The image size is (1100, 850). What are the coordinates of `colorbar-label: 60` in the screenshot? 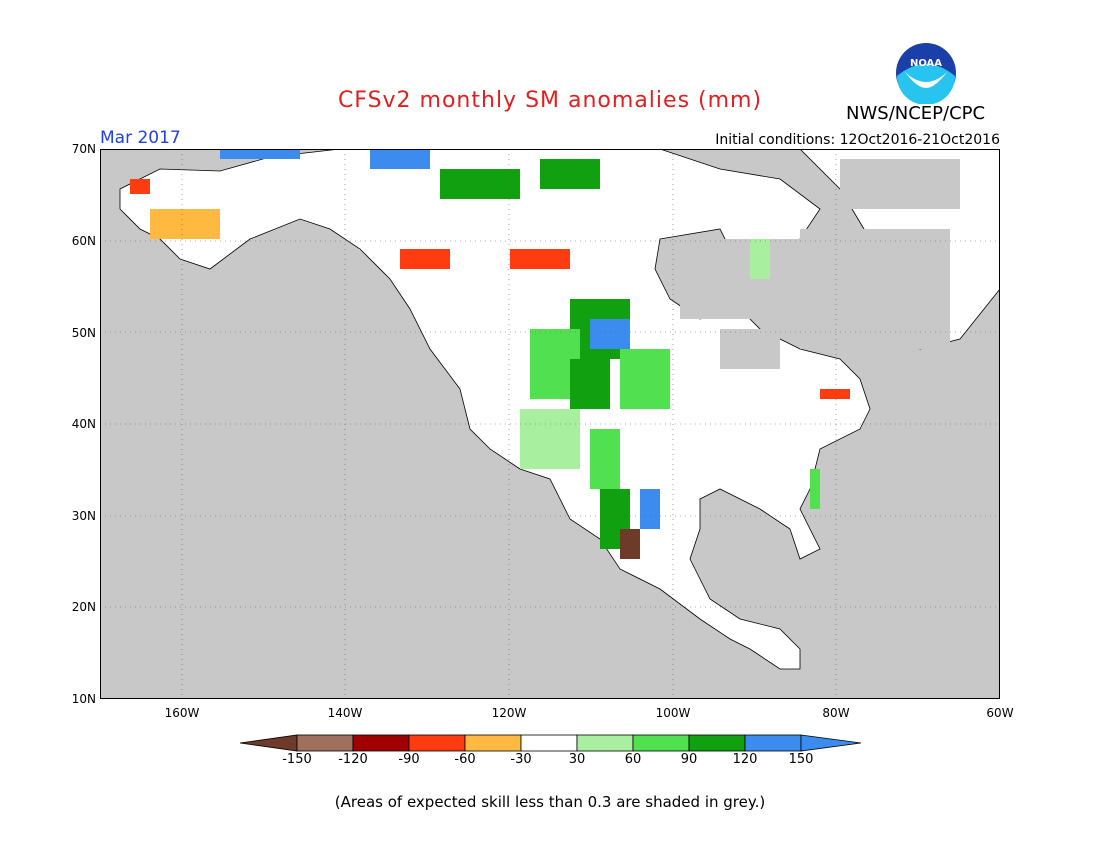 It's located at (633, 759).